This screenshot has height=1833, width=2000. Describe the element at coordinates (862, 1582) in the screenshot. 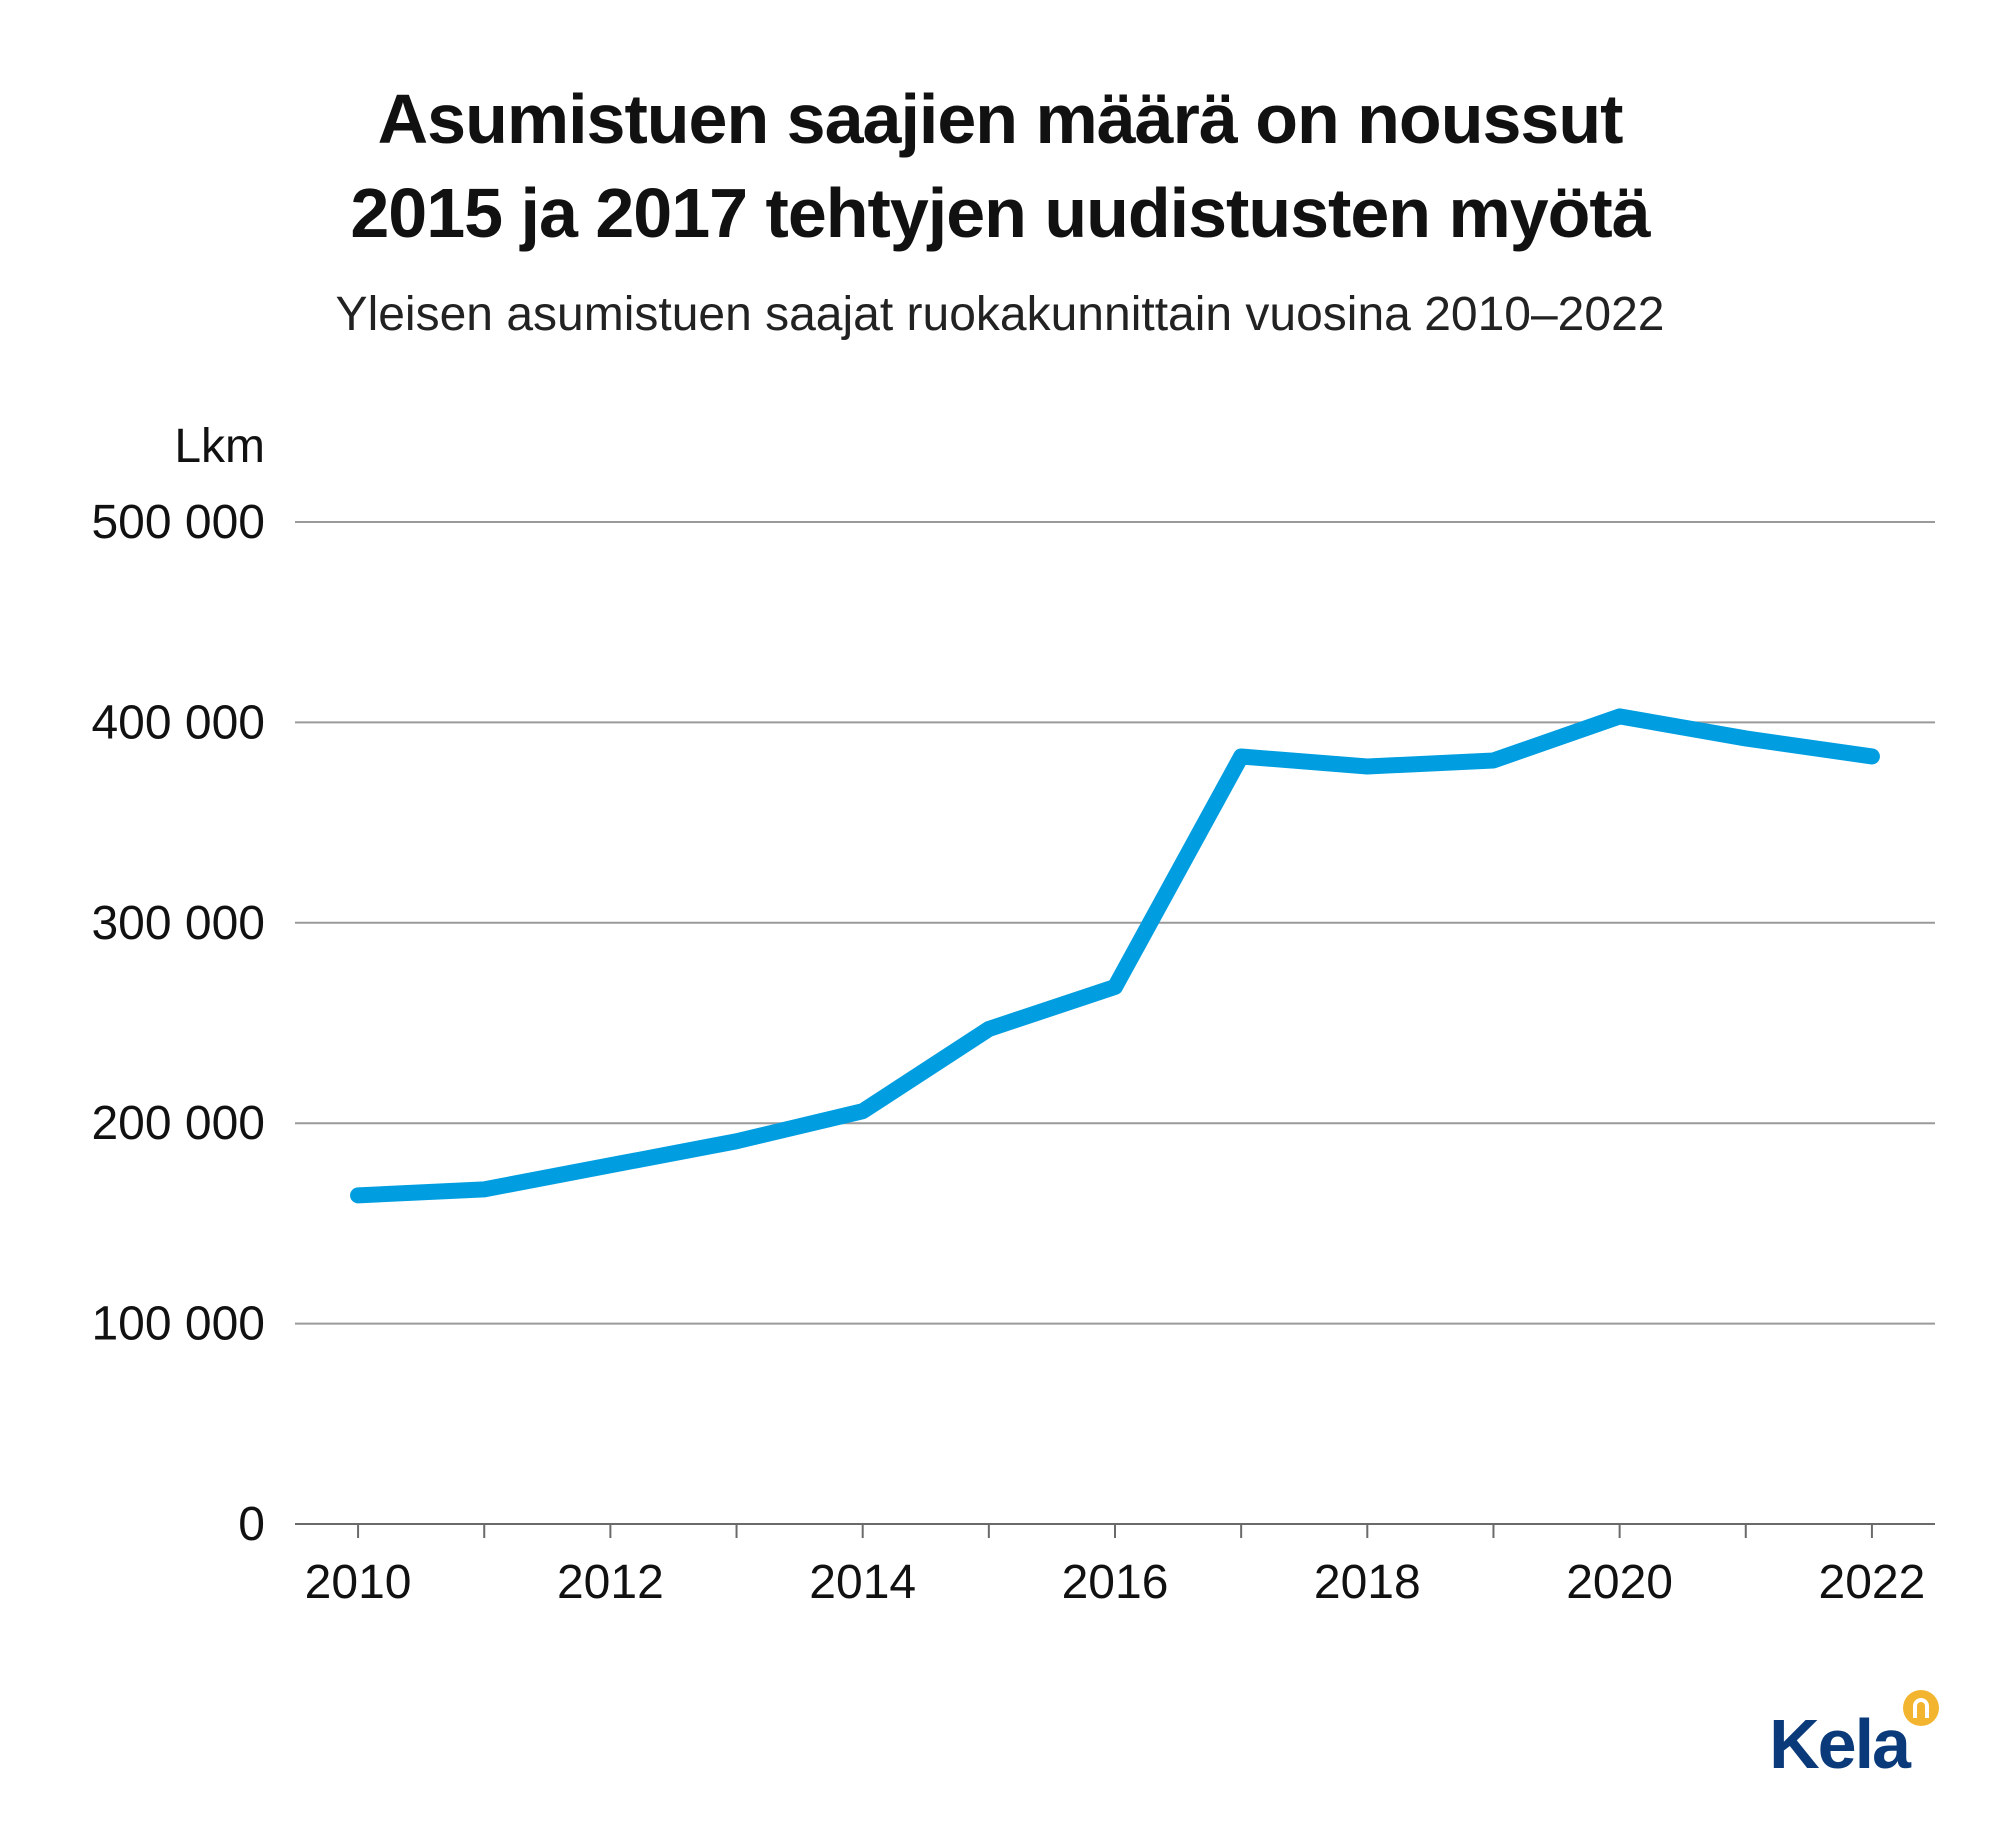

I see `x-tick-label: 2014` at that location.